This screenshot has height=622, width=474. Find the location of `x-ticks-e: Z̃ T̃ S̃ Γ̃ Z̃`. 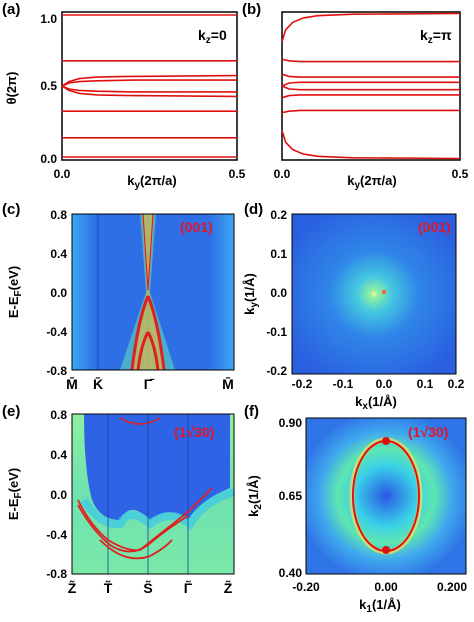

x-ticks-e: Z̃ T̃ S̃ Γ̃ Z̃ is located at coordinates (150, 587).